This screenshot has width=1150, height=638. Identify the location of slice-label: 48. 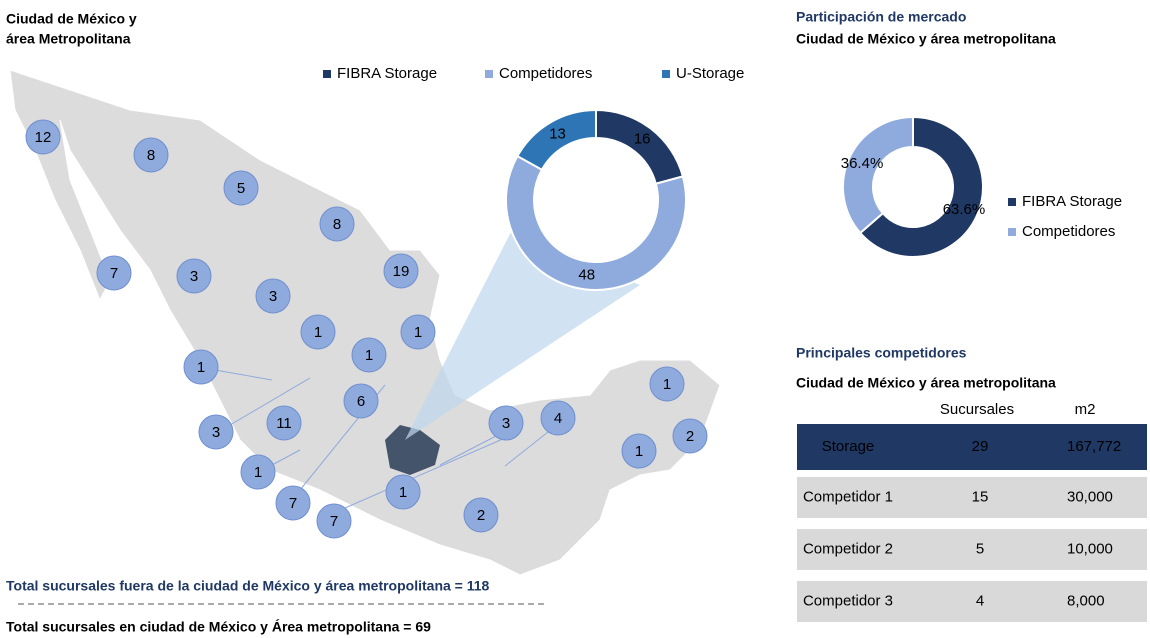
(586, 274).